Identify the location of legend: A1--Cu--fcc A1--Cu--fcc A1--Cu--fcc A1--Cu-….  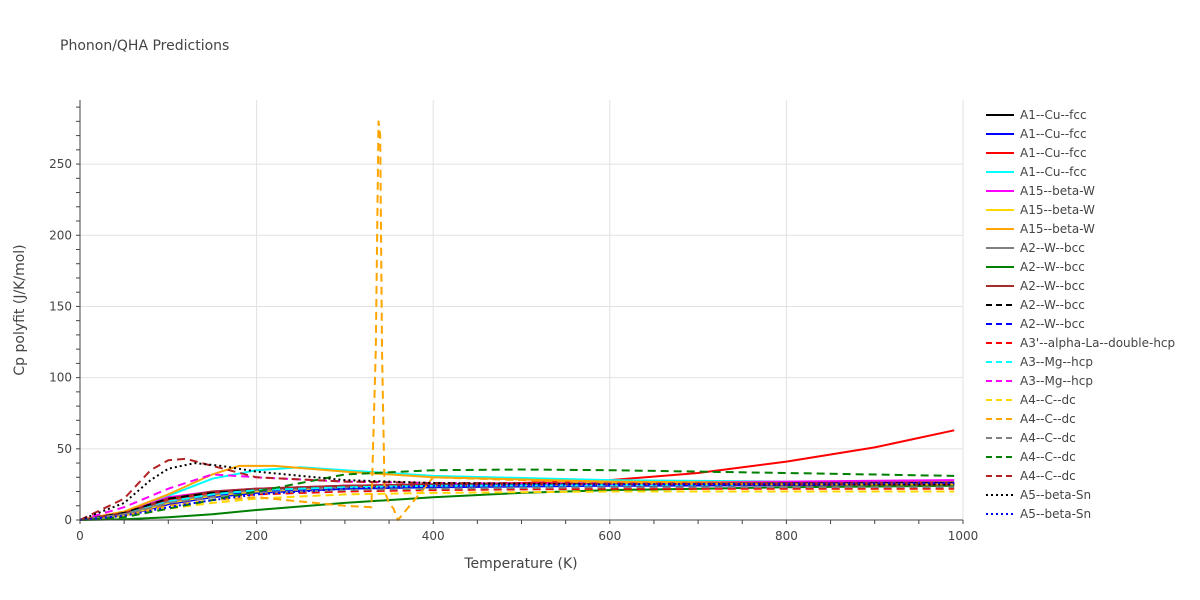
(1080, 314).